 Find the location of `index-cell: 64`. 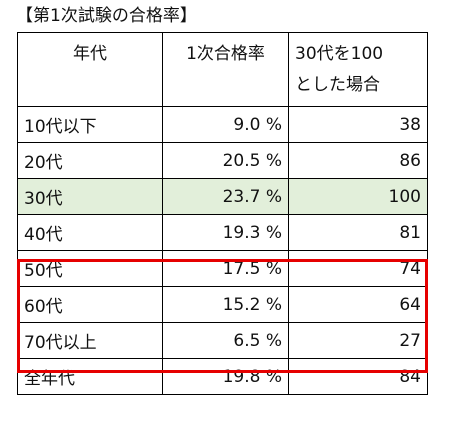

index-cell: 64 is located at coordinates (358, 304).